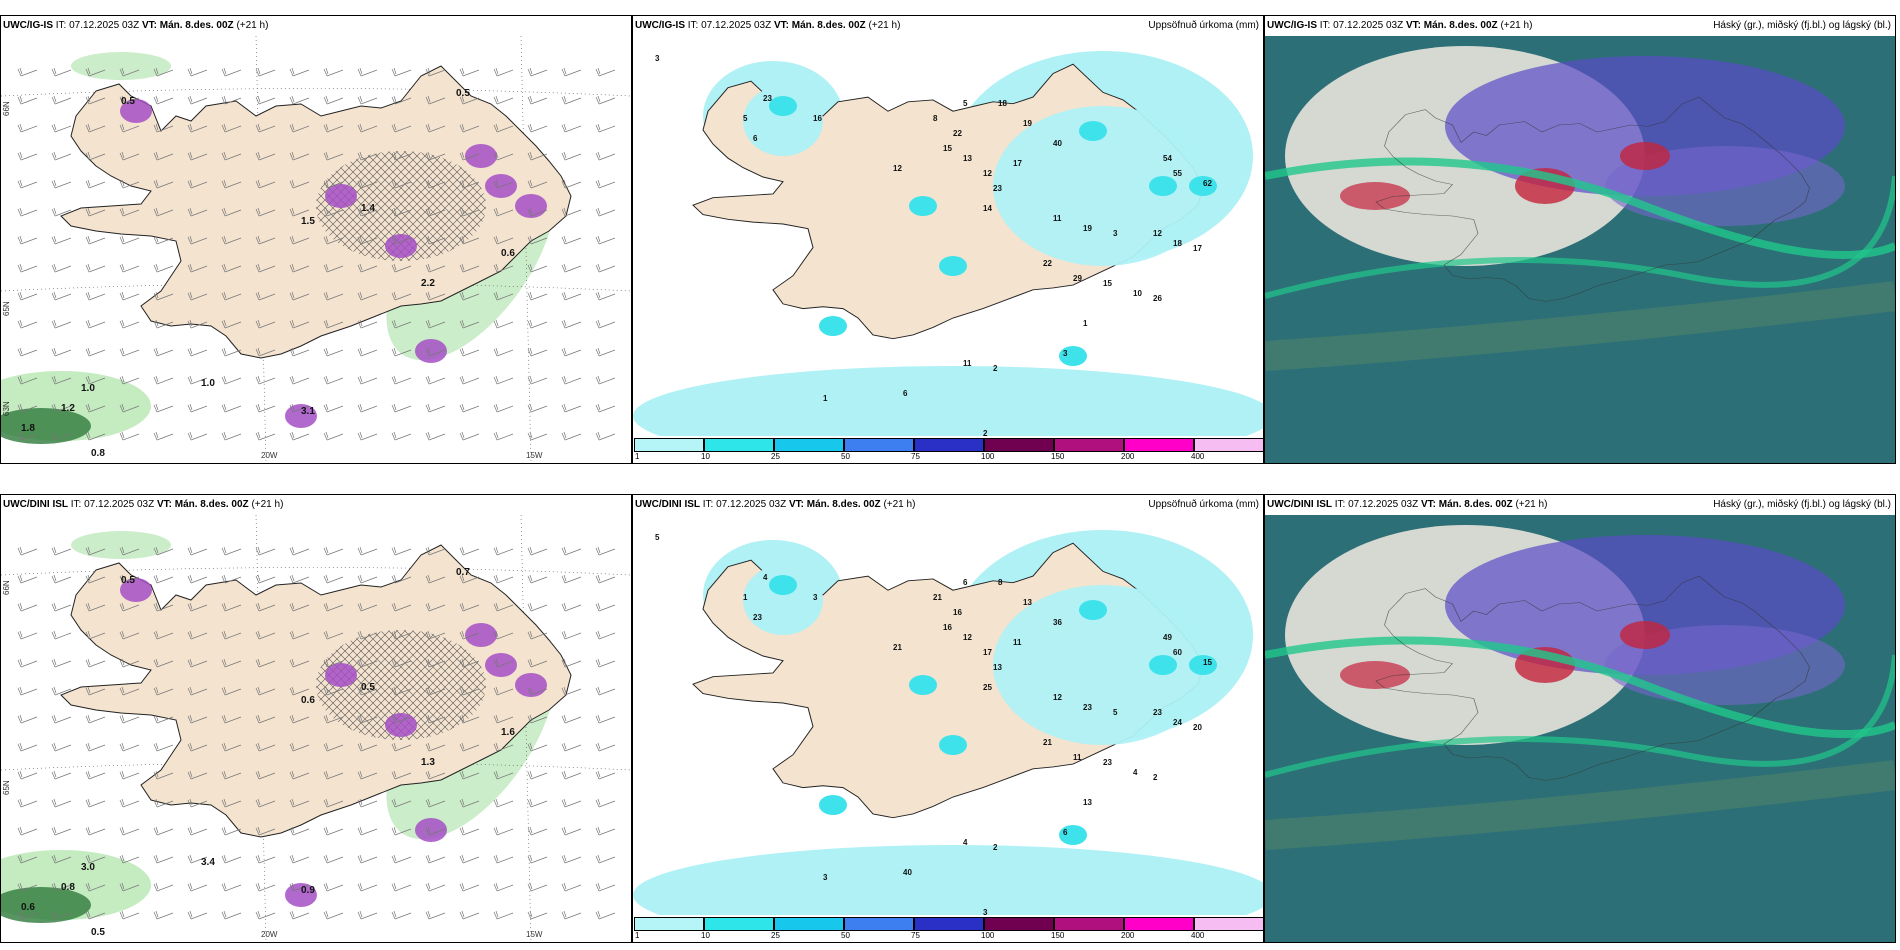 The height and width of the screenshot is (950, 1900). Describe the element at coordinates (915, 935) in the screenshot. I see `colorbar-tick-label: 75` at that location.